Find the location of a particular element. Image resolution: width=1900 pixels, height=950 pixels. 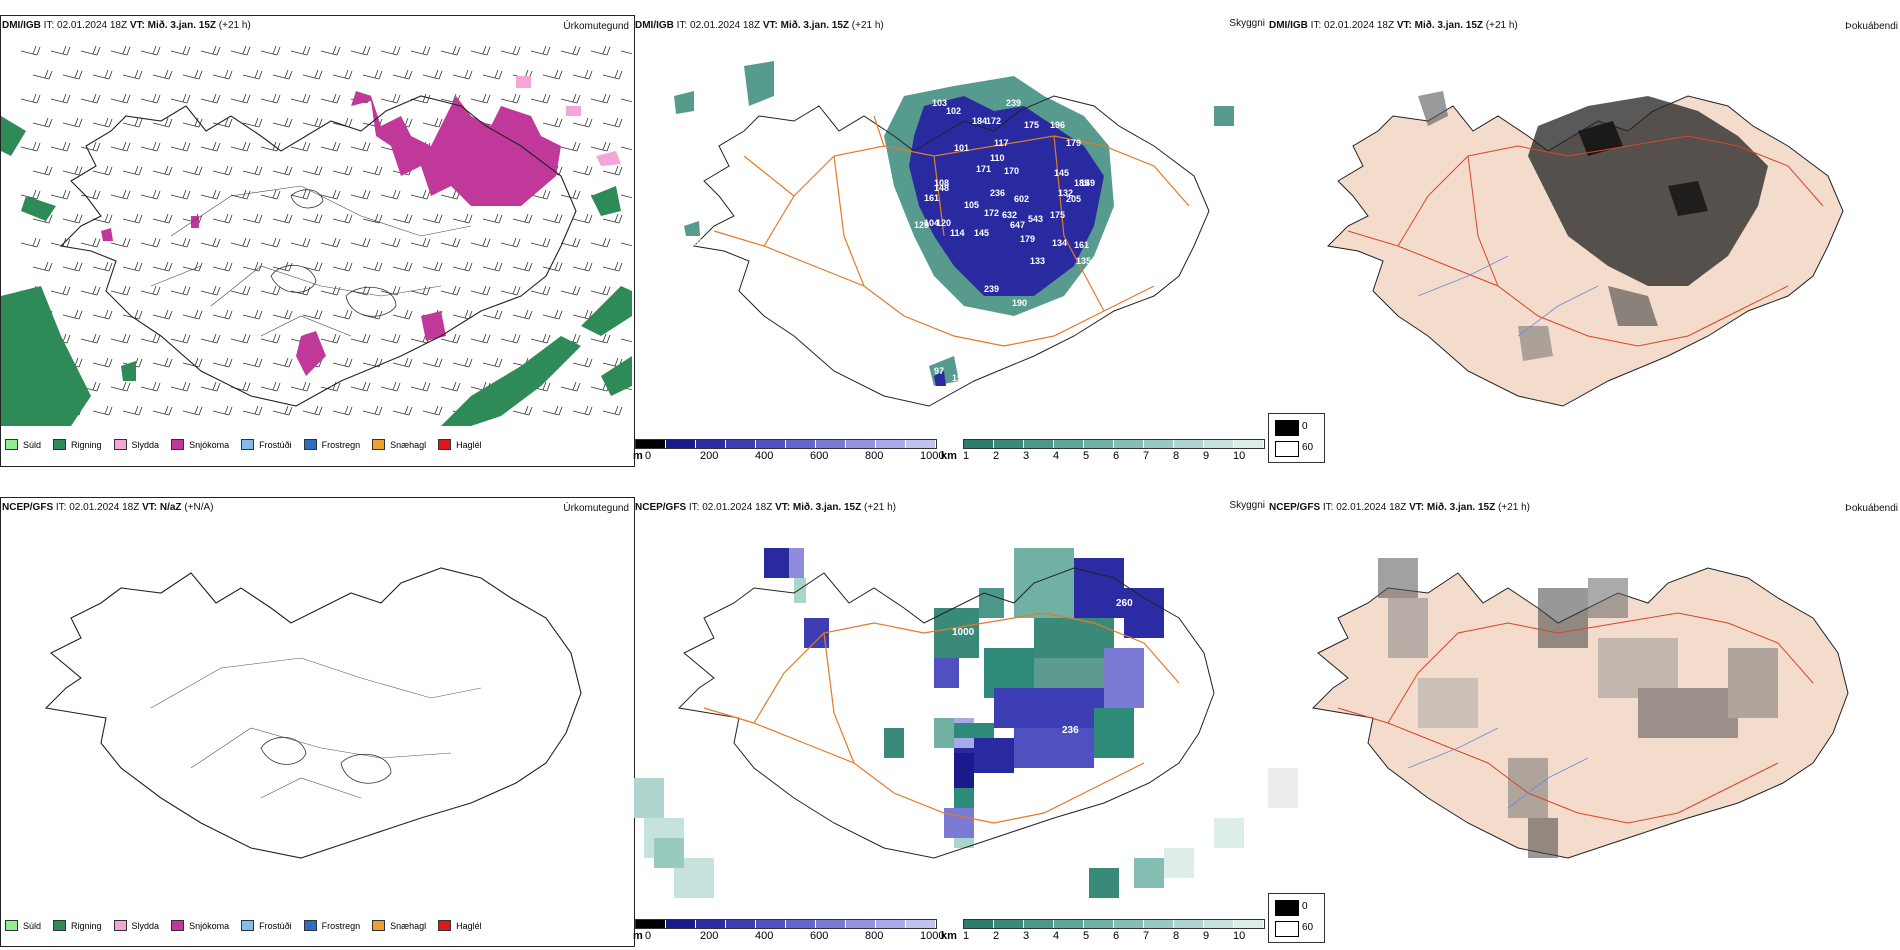

legend-label: Frostúði is located at coordinates (275, 444).